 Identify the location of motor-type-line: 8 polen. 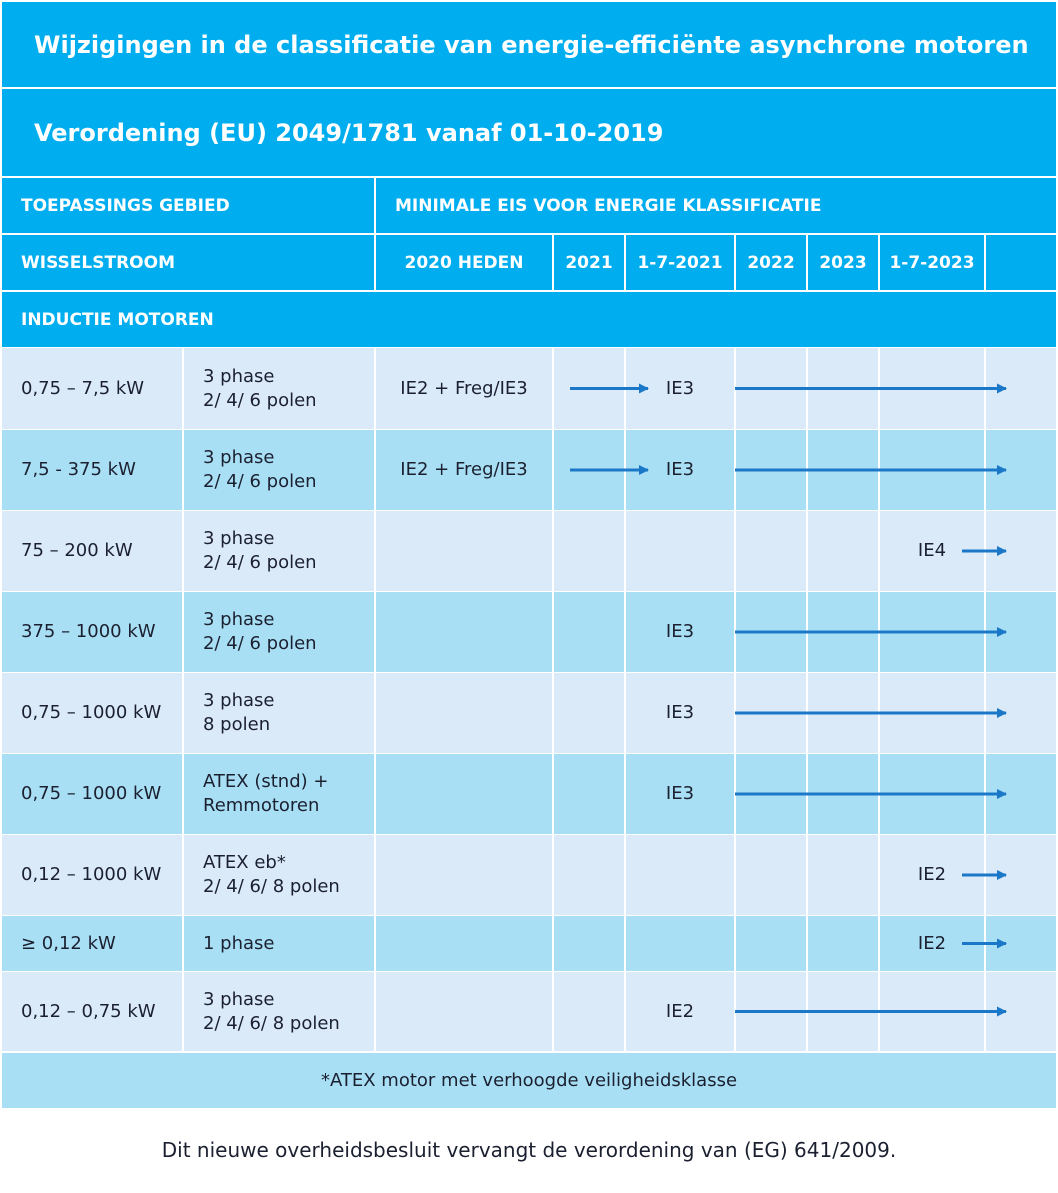
(237, 724).